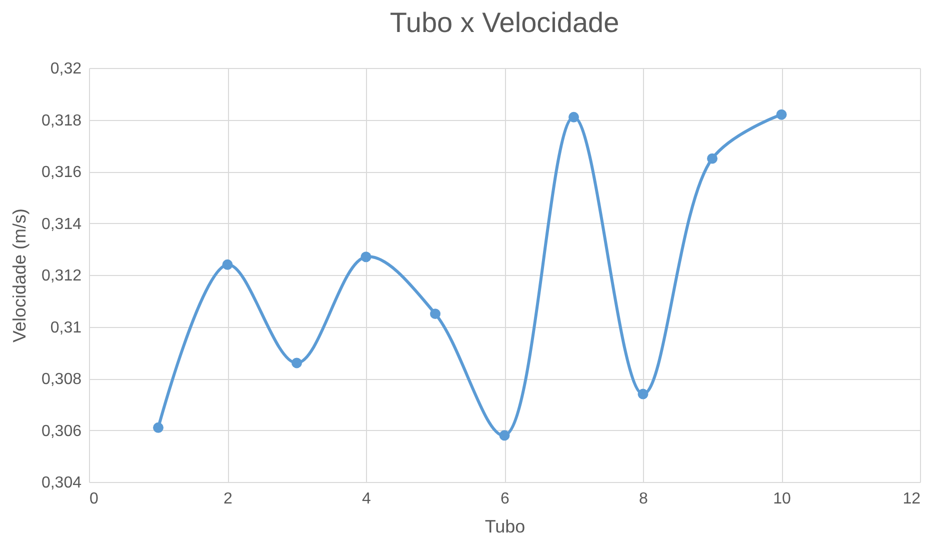  I want to click on y-tick-label: 0,304, so click(61, 483).